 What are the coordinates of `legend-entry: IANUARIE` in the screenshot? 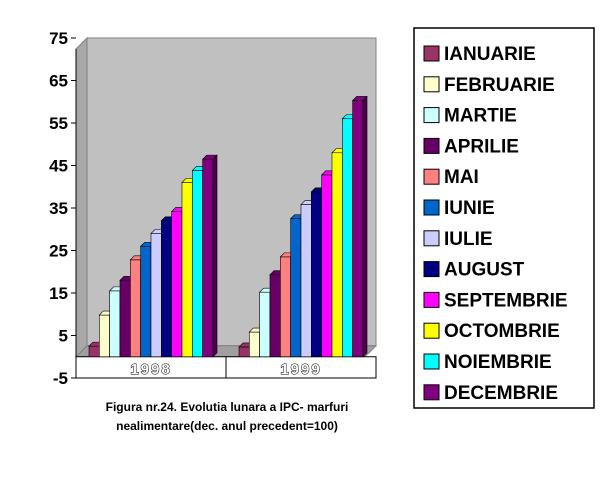 It's located at (490, 54).